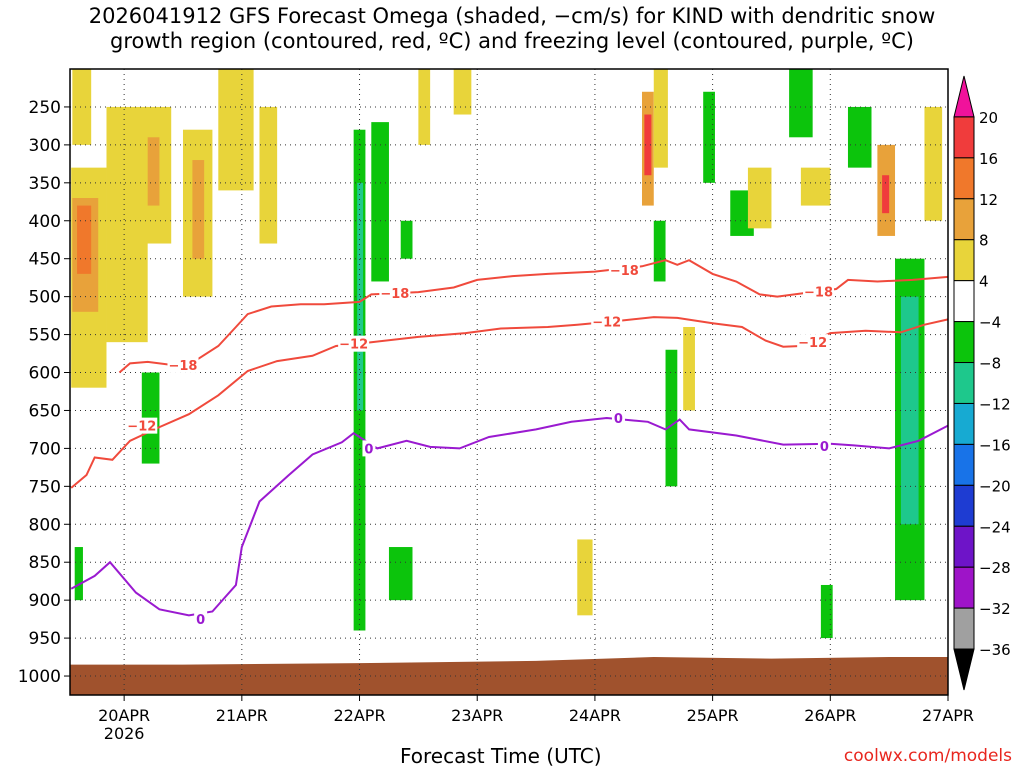  What do you see at coordinates (995, 404) in the screenshot?
I see `colorbar-label-7: −12` at bounding box center [995, 404].